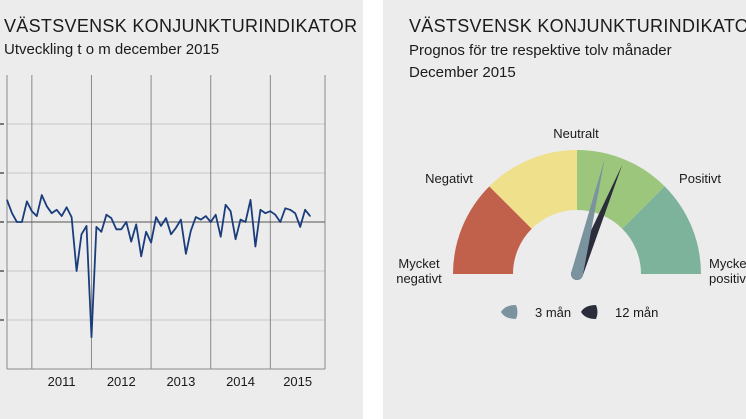 The width and height of the screenshot is (746, 419). What do you see at coordinates (540, 50) in the screenshot?
I see `gauge-subtitle: Prognos för tre respektive tolv månader` at bounding box center [540, 50].